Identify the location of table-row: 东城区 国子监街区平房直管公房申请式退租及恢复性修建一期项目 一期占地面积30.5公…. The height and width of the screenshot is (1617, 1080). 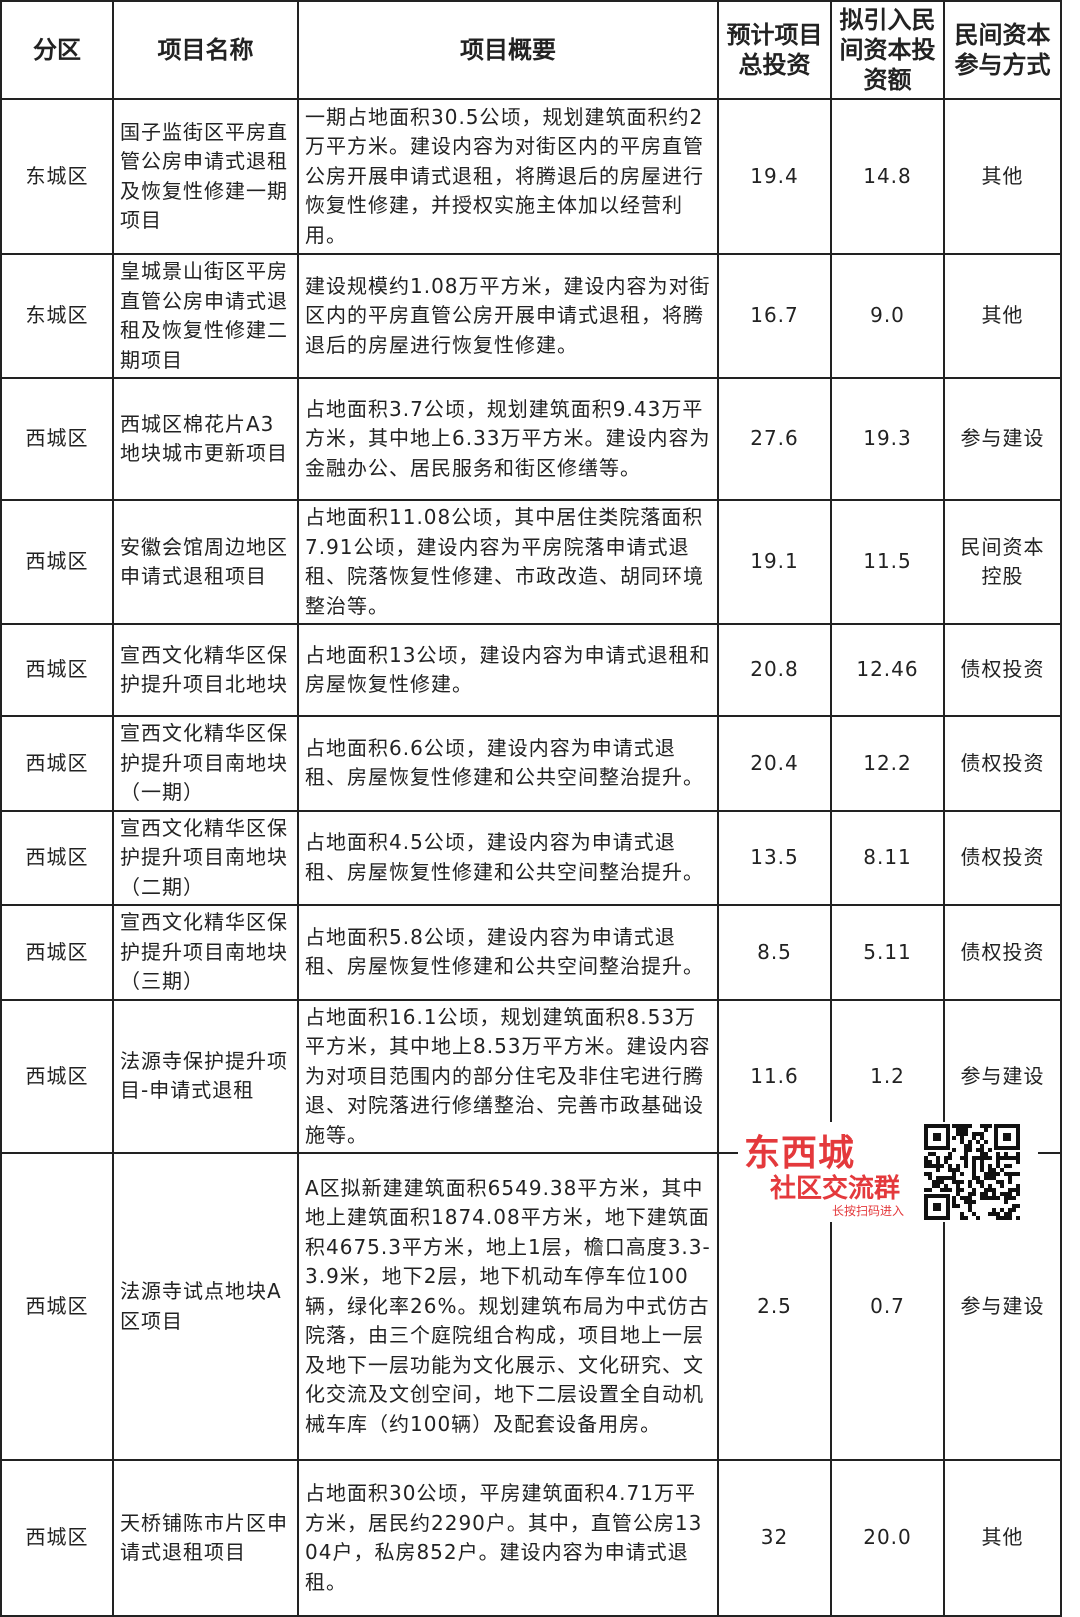
(531, 176).